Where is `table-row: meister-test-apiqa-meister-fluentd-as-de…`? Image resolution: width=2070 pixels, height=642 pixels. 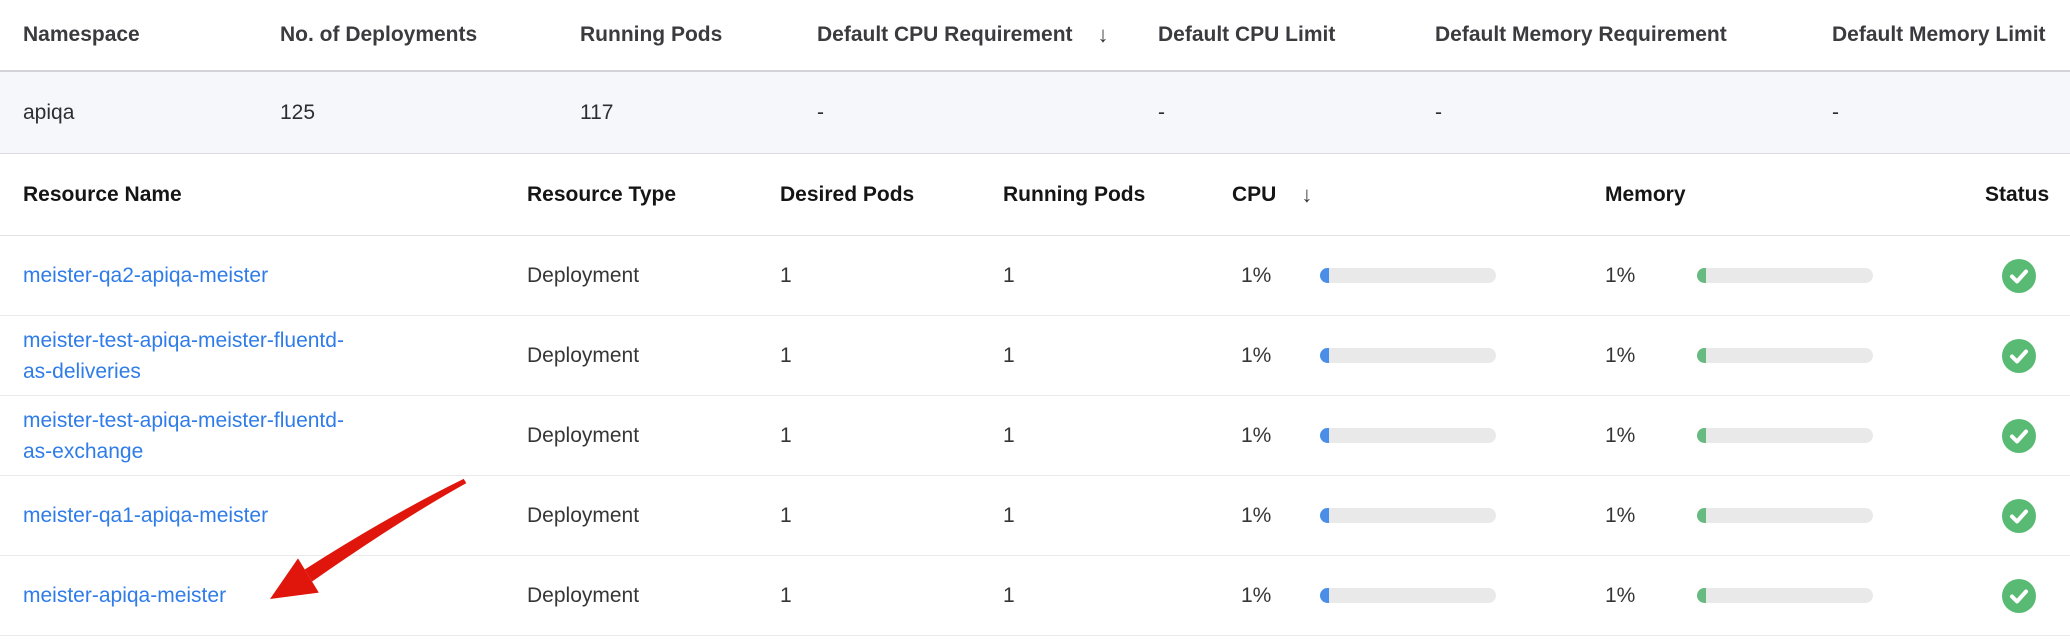
table-row: meister-test-apiqa-meister-fluentd-as-de… is located at coordinates (1035, 356).